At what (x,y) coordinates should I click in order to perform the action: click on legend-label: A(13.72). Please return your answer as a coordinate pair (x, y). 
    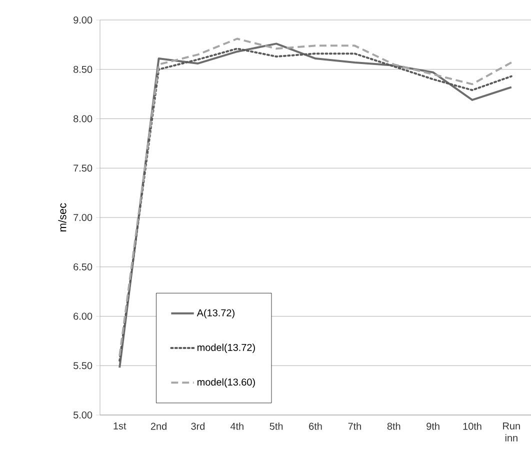
    Looking at the image, I should click on (215, 313).